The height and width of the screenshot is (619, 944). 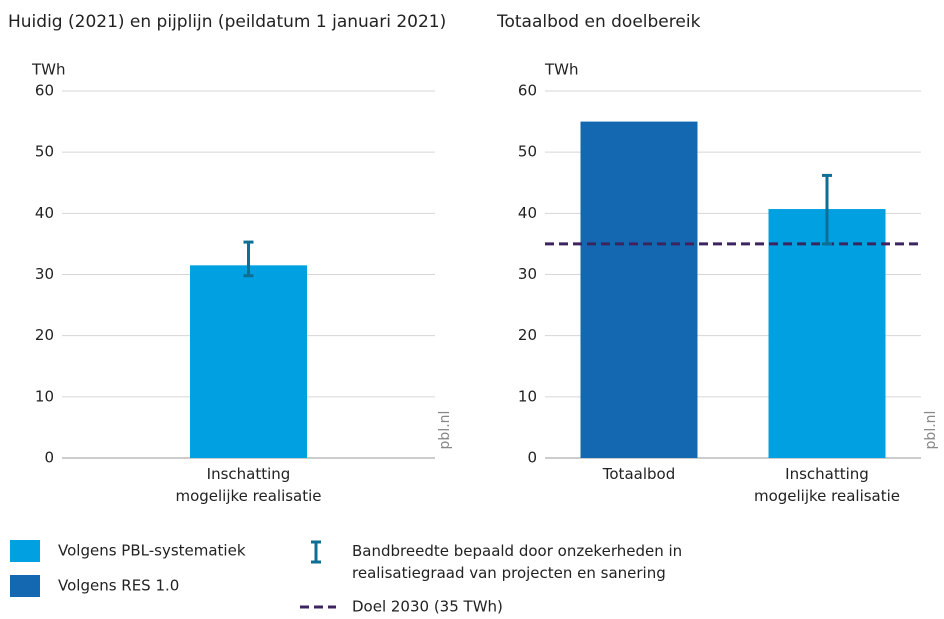 I want to click on legend-label: Volgens PBL-systematiek, so click(x=152, y=551).